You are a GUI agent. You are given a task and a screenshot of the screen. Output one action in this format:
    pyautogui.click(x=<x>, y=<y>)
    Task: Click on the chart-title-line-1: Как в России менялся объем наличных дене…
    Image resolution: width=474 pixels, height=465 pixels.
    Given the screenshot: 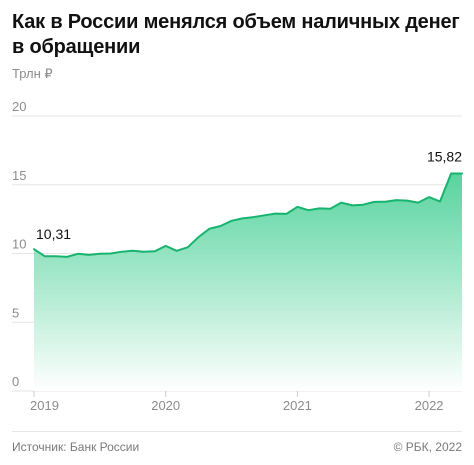 What is the action you would take?
    pyautogui.click(x=236, y=22)
    